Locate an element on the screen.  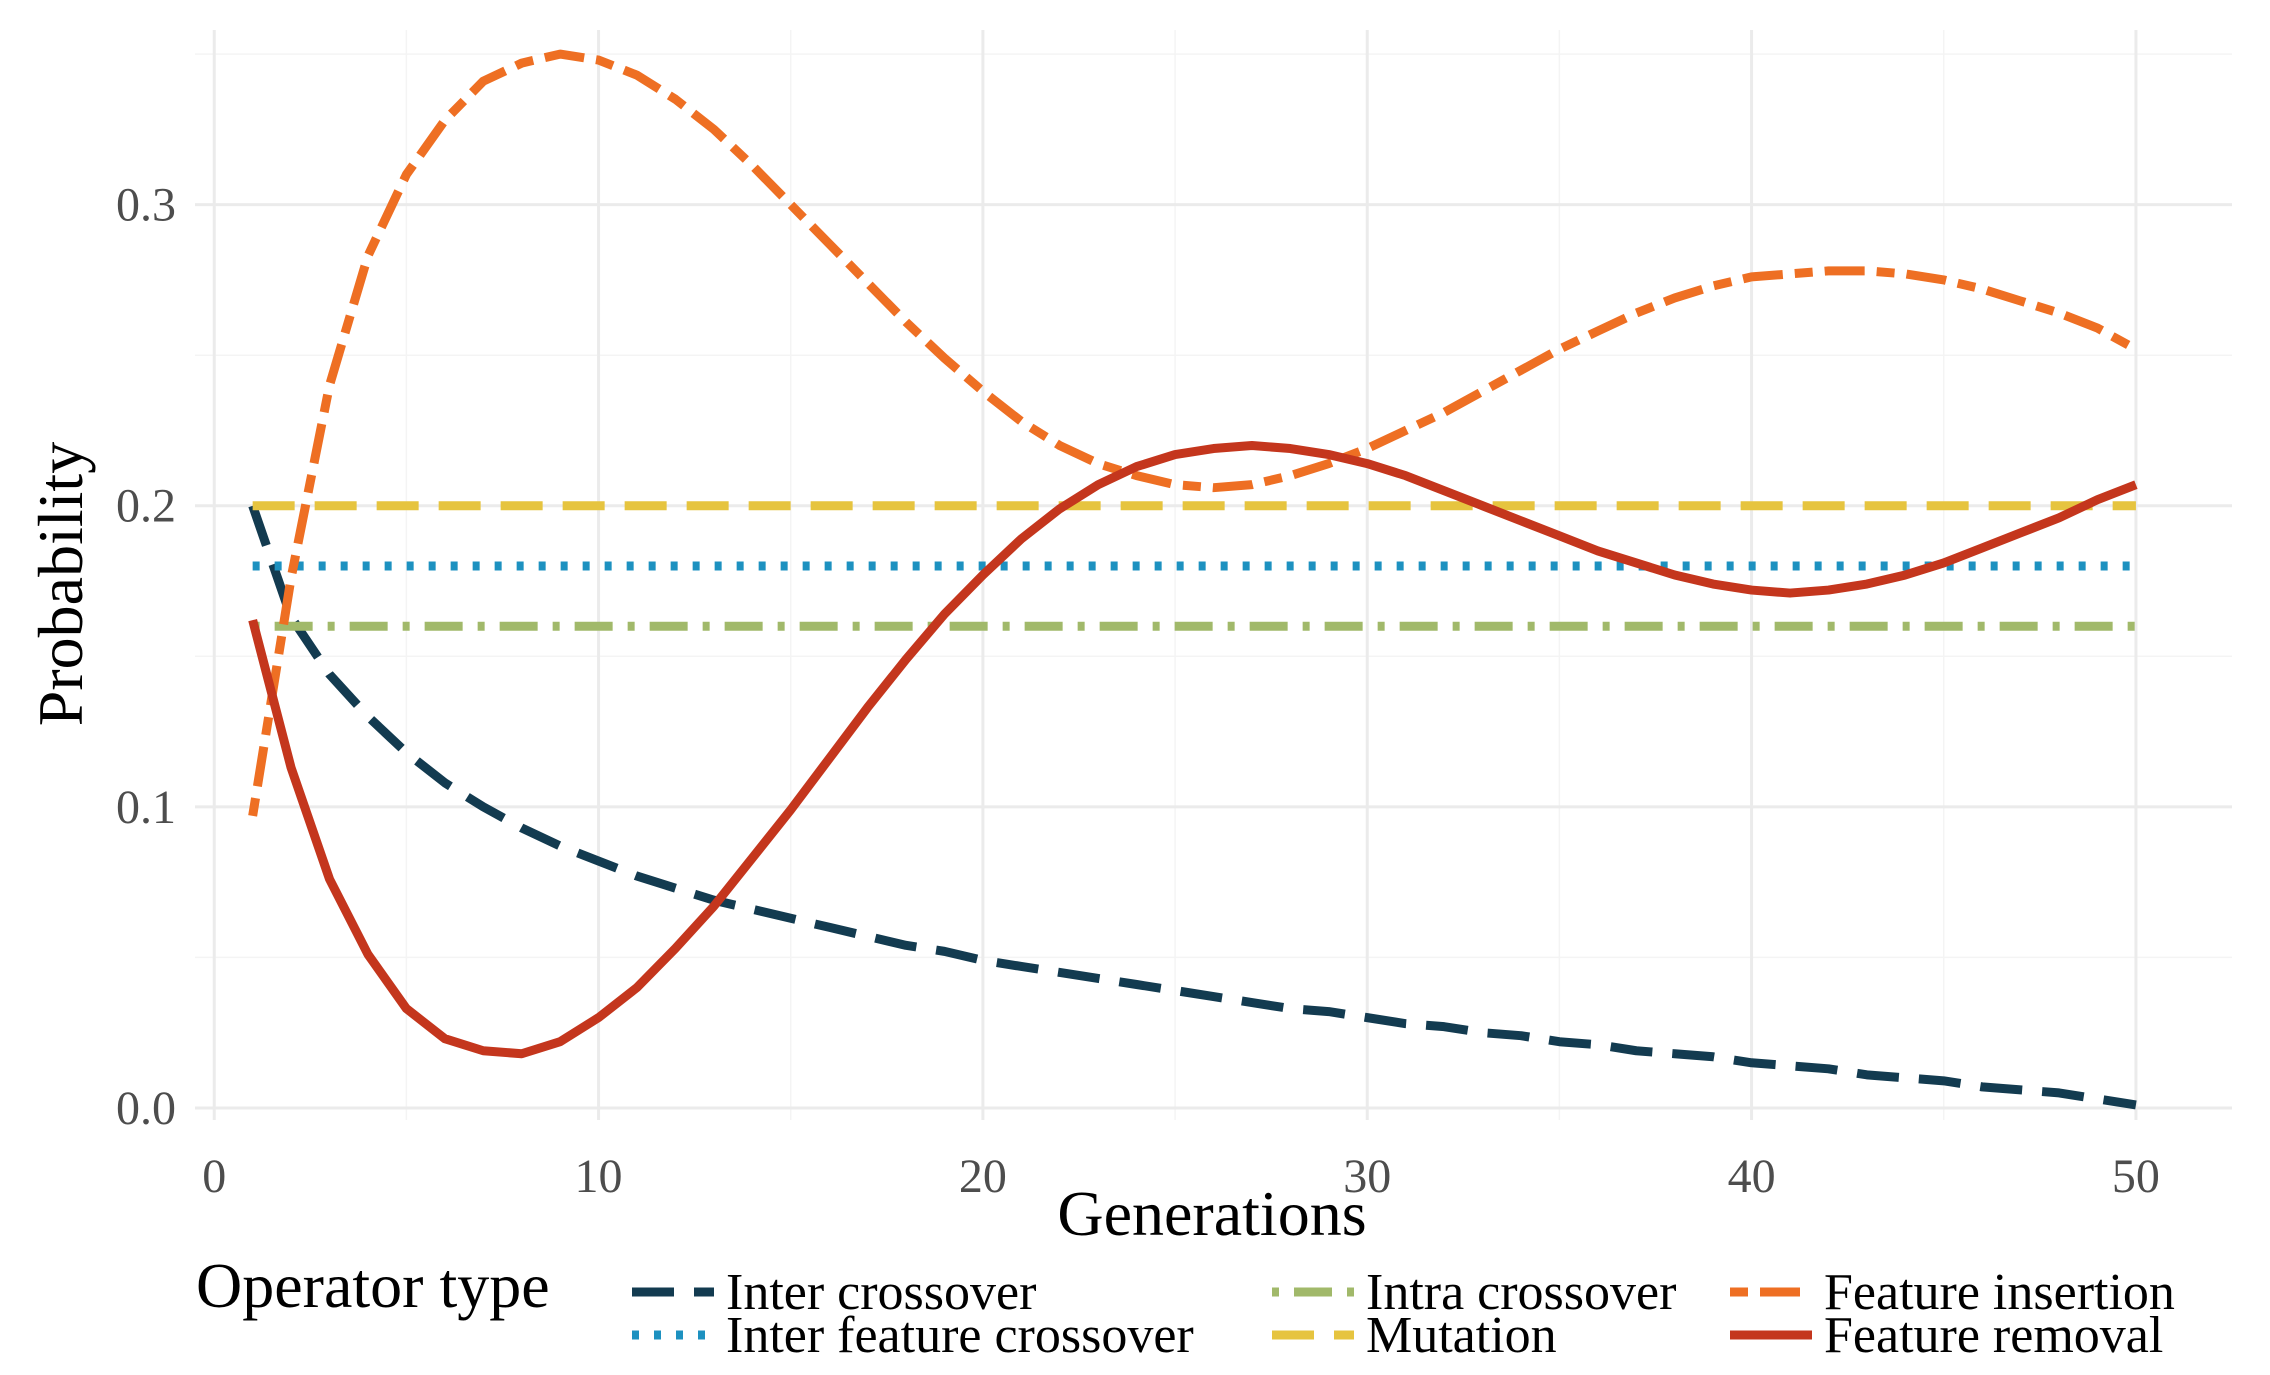
legend-label-mutation: Mutation is located at coordinates (1461, 1335).